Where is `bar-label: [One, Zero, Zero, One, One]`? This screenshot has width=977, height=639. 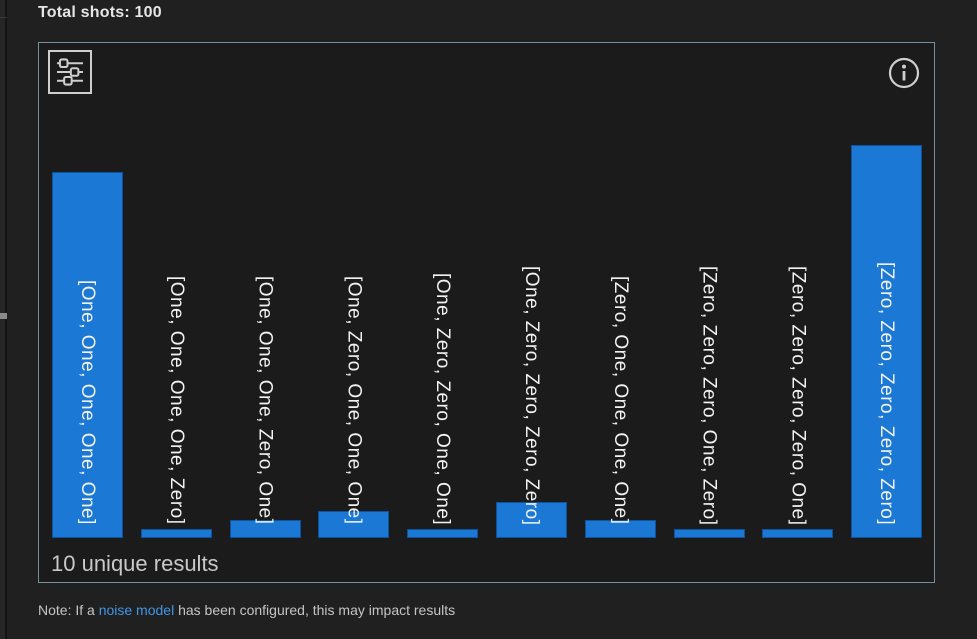
bar-label: [One, Zero, Zero, One, One] is located at coordinates (443, 398).